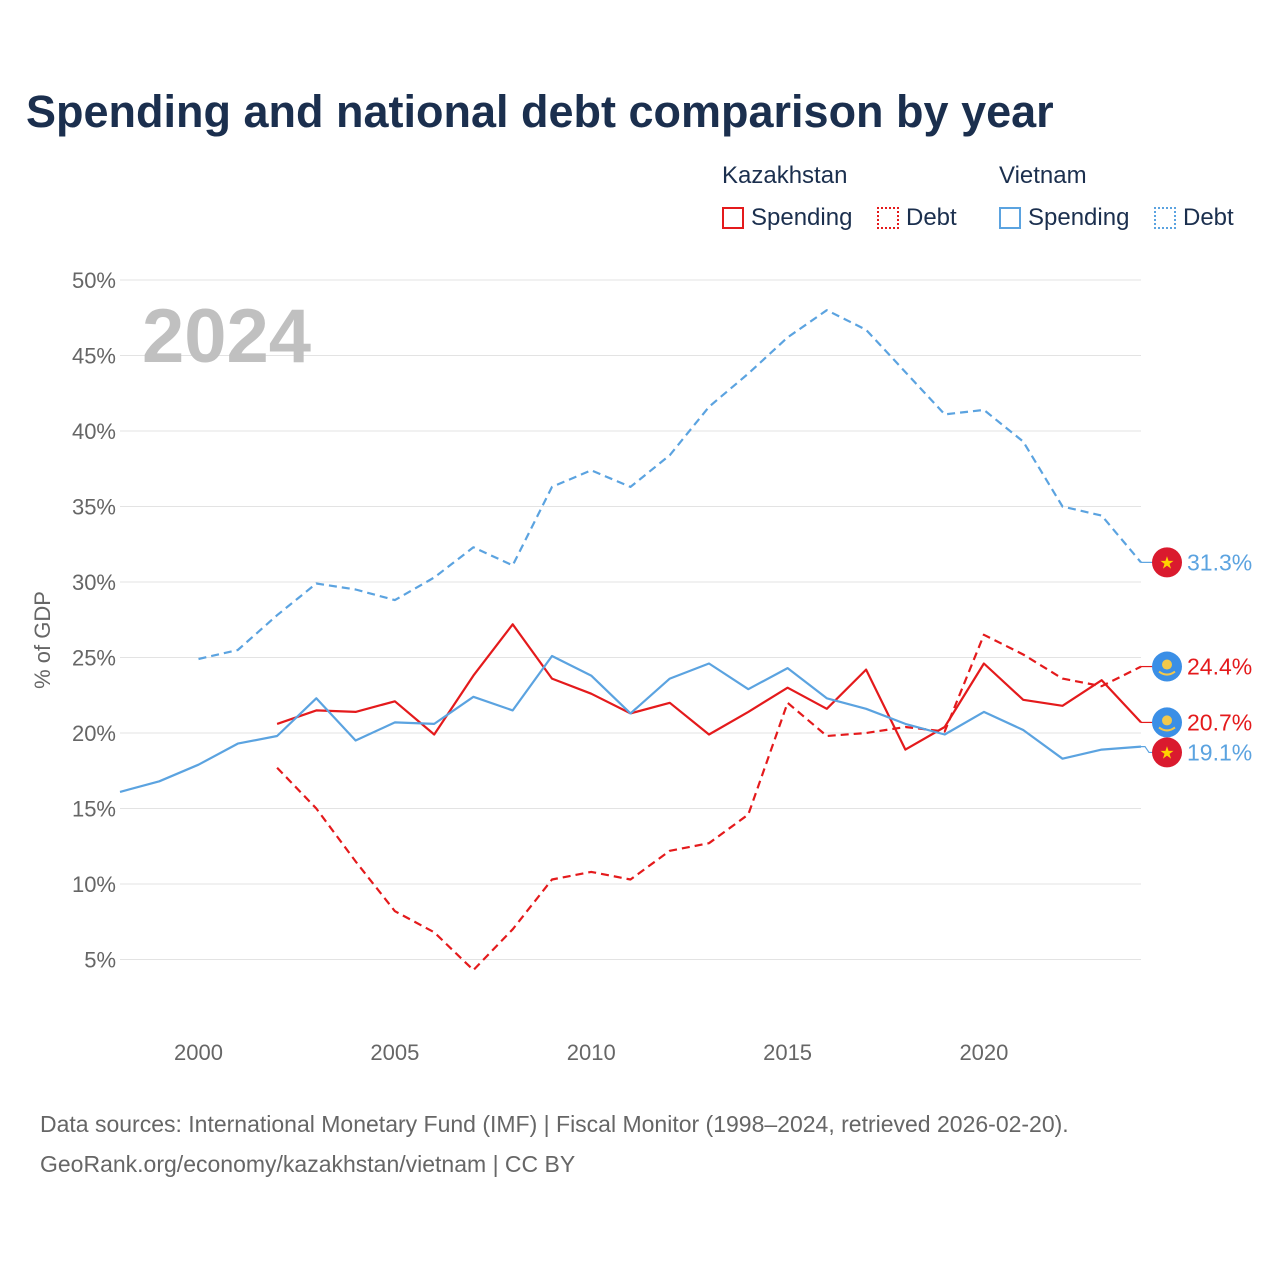  What do you see at coordinates (1219, 562) in the screenshot?
I see `end-value-label: 31.3%` at bounding box center [1219, 562].